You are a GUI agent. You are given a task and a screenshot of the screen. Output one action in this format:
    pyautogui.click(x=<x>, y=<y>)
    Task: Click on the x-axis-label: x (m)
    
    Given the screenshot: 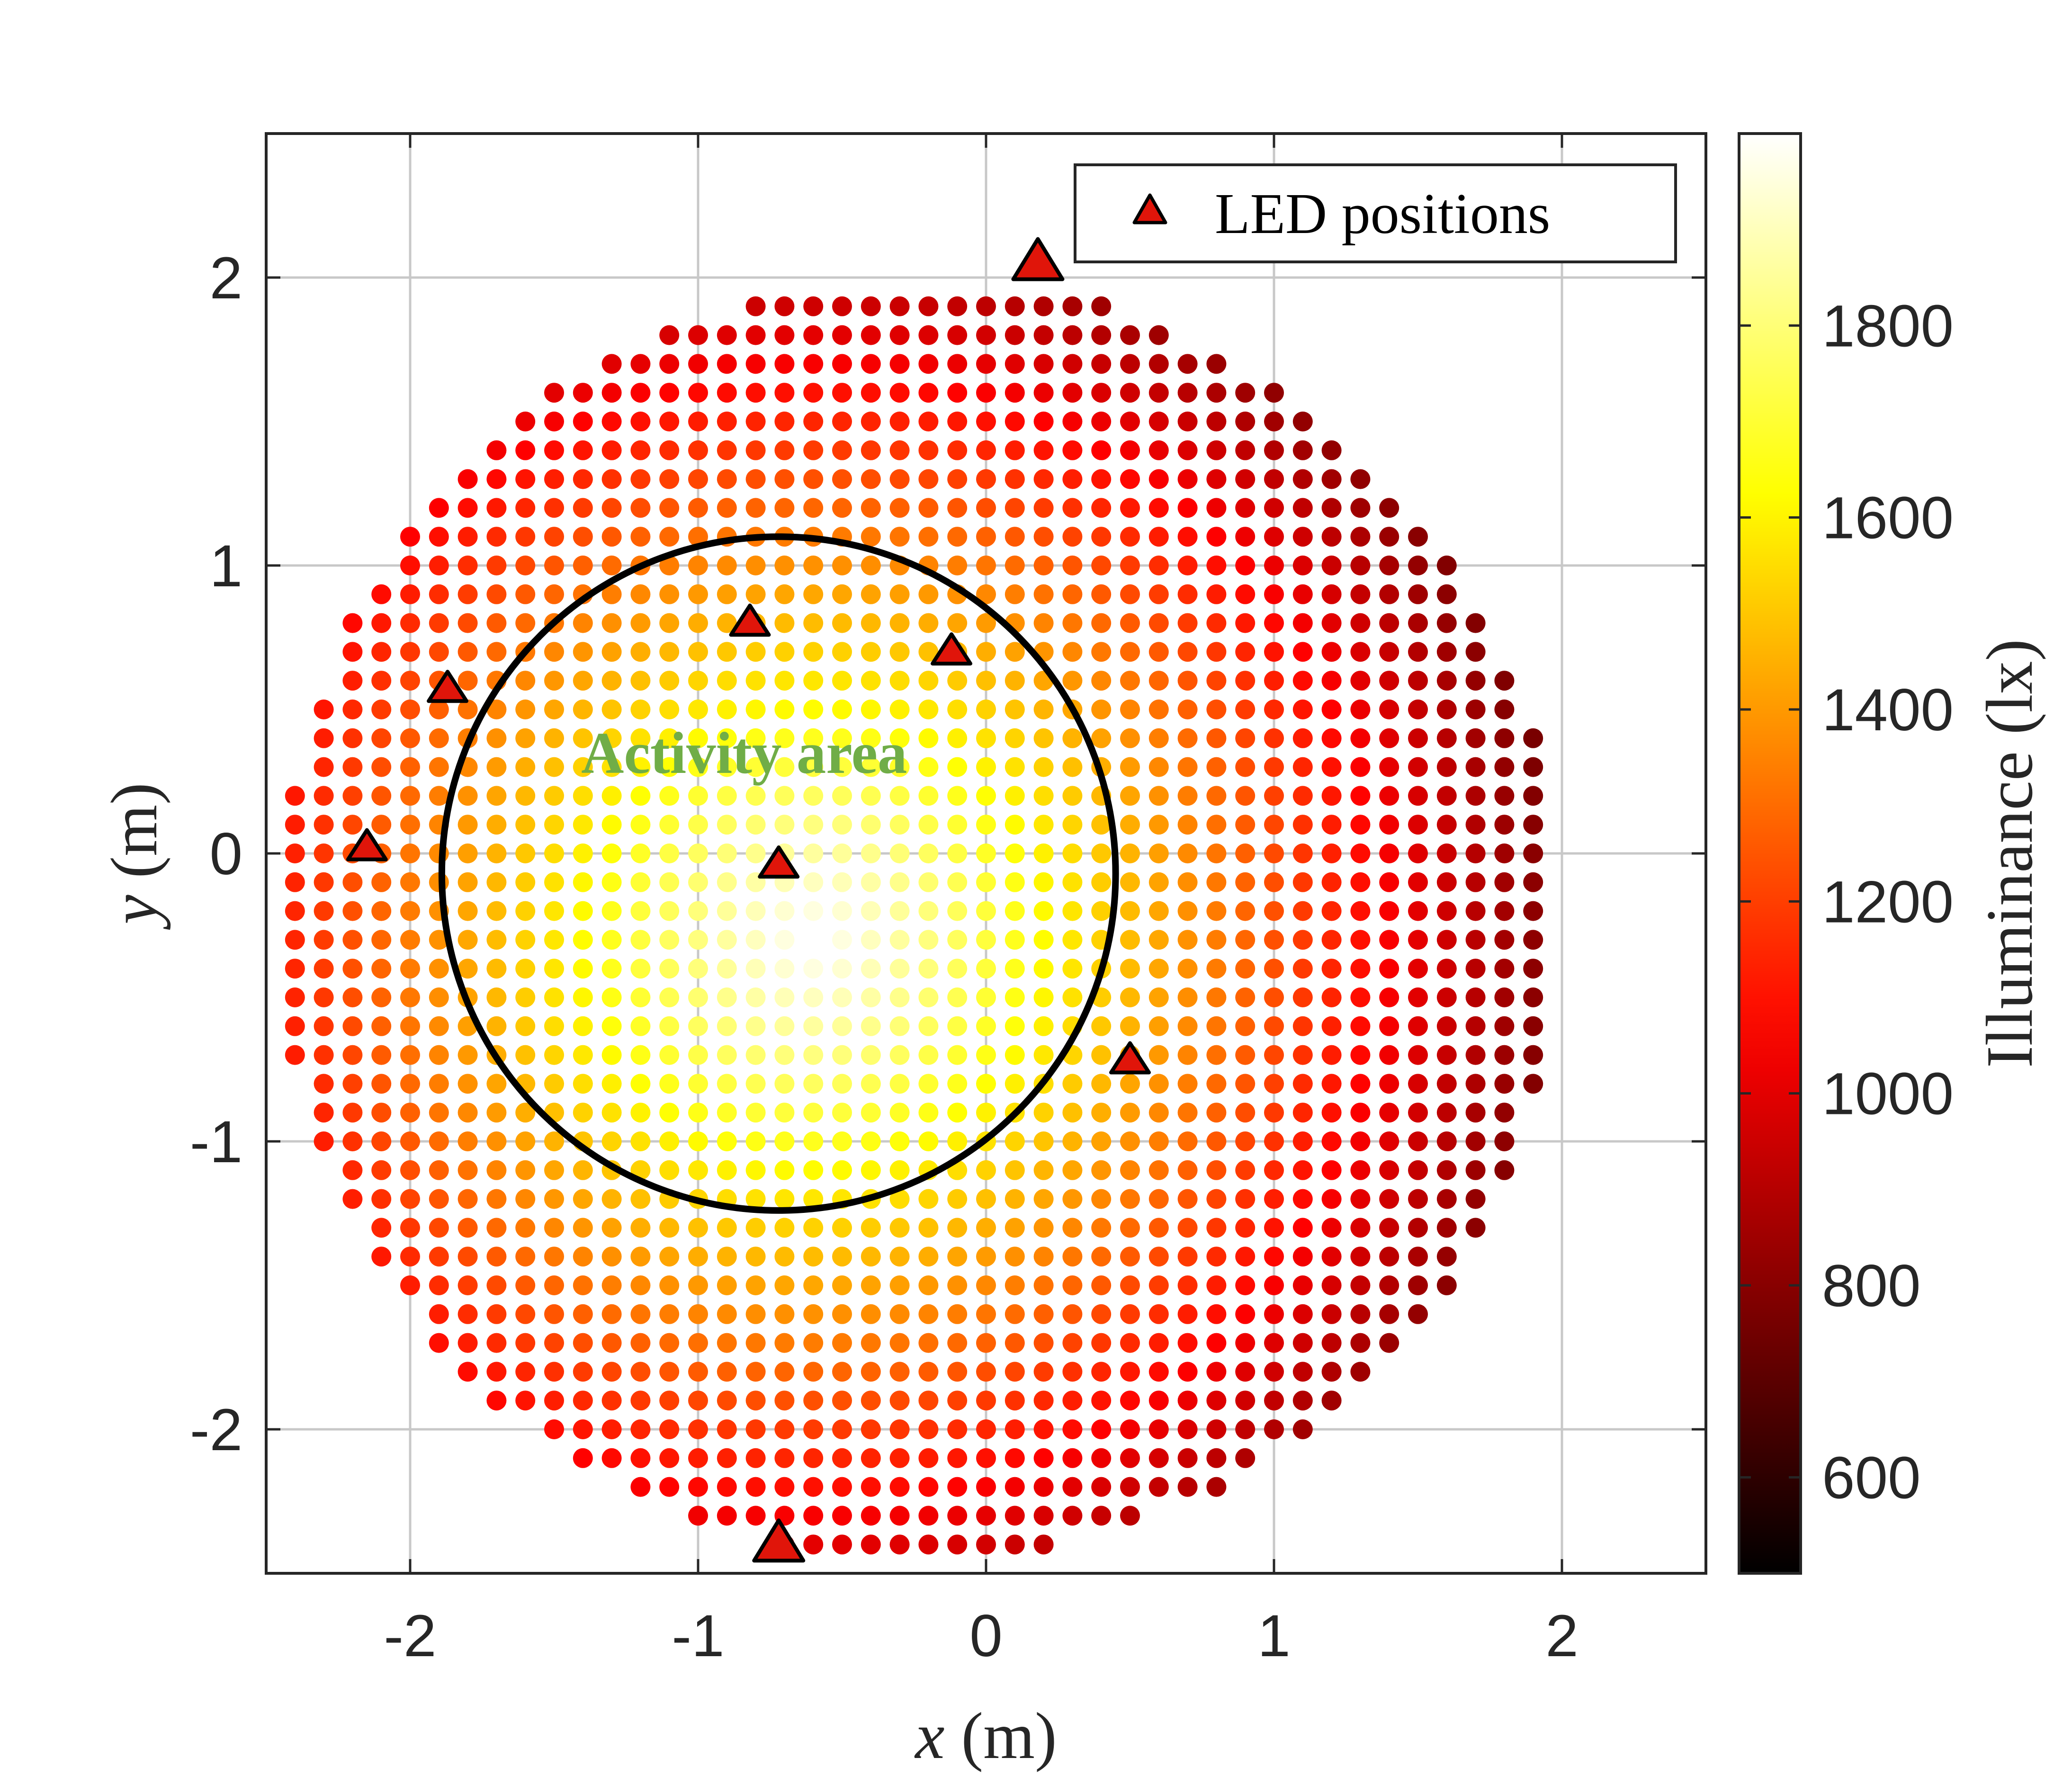 What is the action you would take?
    pyautogui.click(x=986, y=1736)
    